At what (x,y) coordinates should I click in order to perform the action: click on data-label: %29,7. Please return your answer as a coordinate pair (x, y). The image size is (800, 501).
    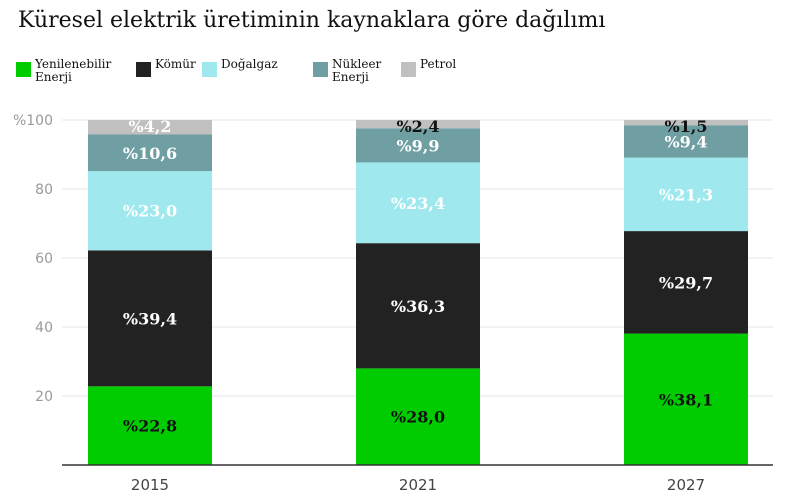
    Looking at the image, I should click on (686, 282).